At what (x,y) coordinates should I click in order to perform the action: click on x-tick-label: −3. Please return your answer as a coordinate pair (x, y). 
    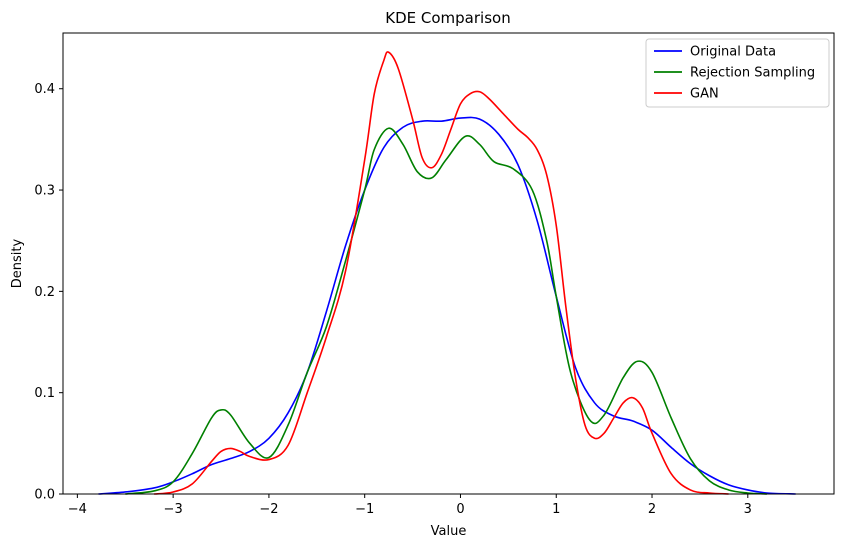
    Looking at the image, I should click on (173, 509).